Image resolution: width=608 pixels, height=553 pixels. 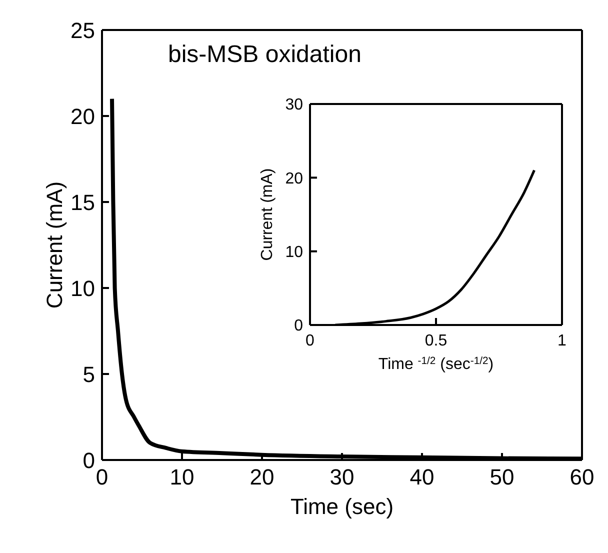 What do you see at coordinates (582, 477) in the screenshot?
I see `x-tick-label: 60` at bounding box center [582, 477].